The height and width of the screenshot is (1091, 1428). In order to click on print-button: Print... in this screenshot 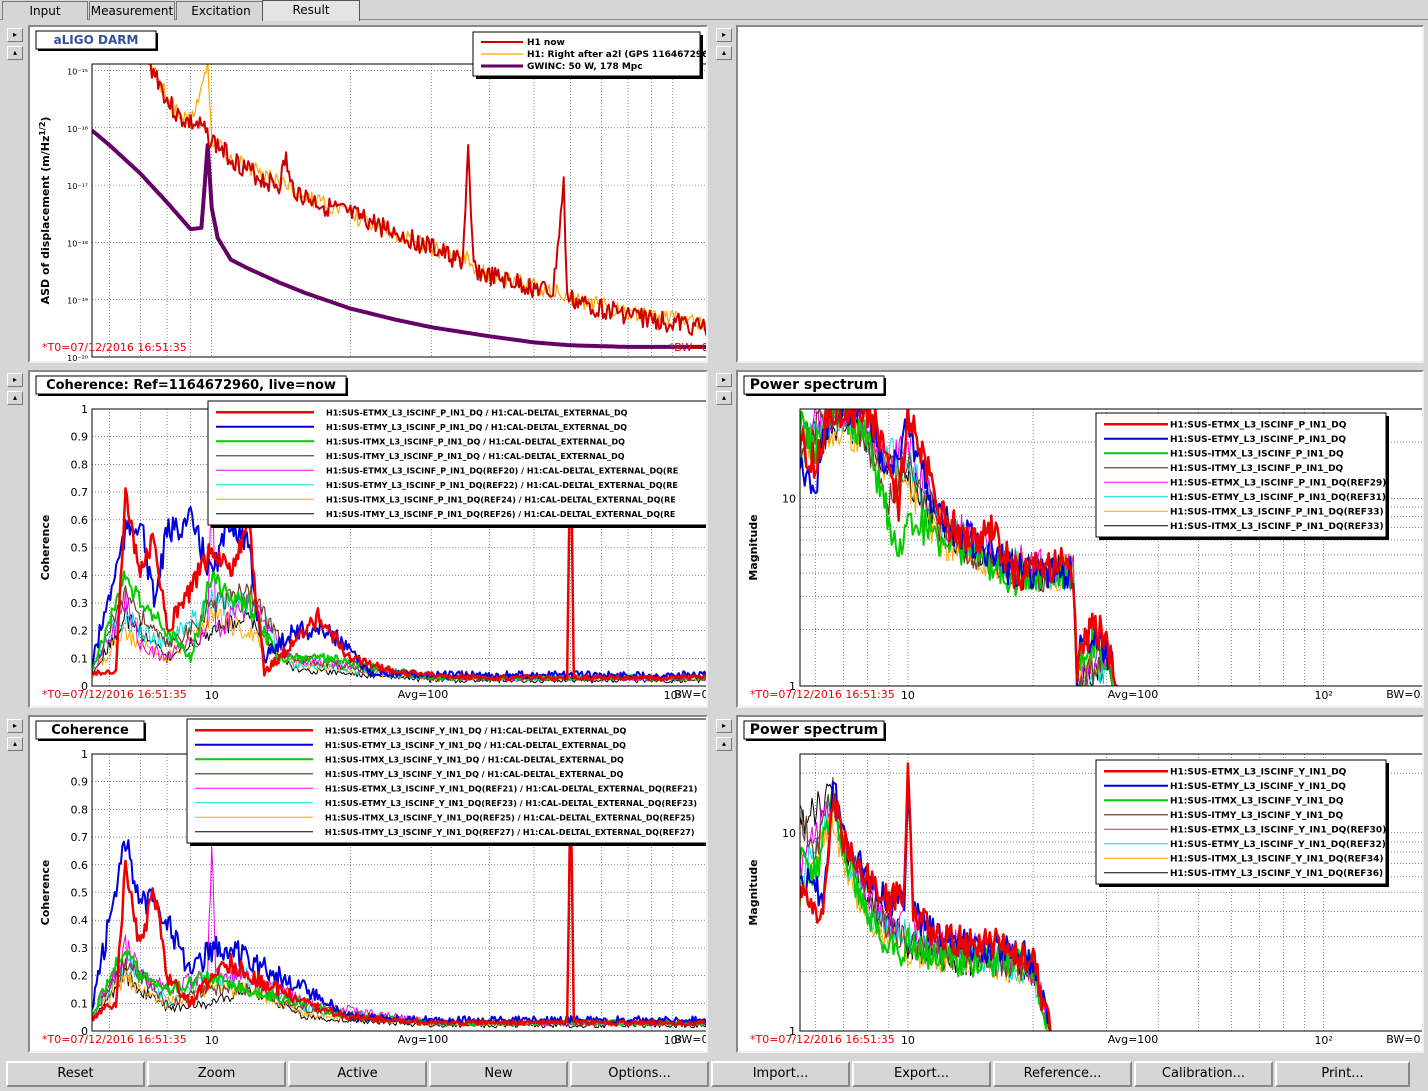, I will do `click(1342, 1074)`.